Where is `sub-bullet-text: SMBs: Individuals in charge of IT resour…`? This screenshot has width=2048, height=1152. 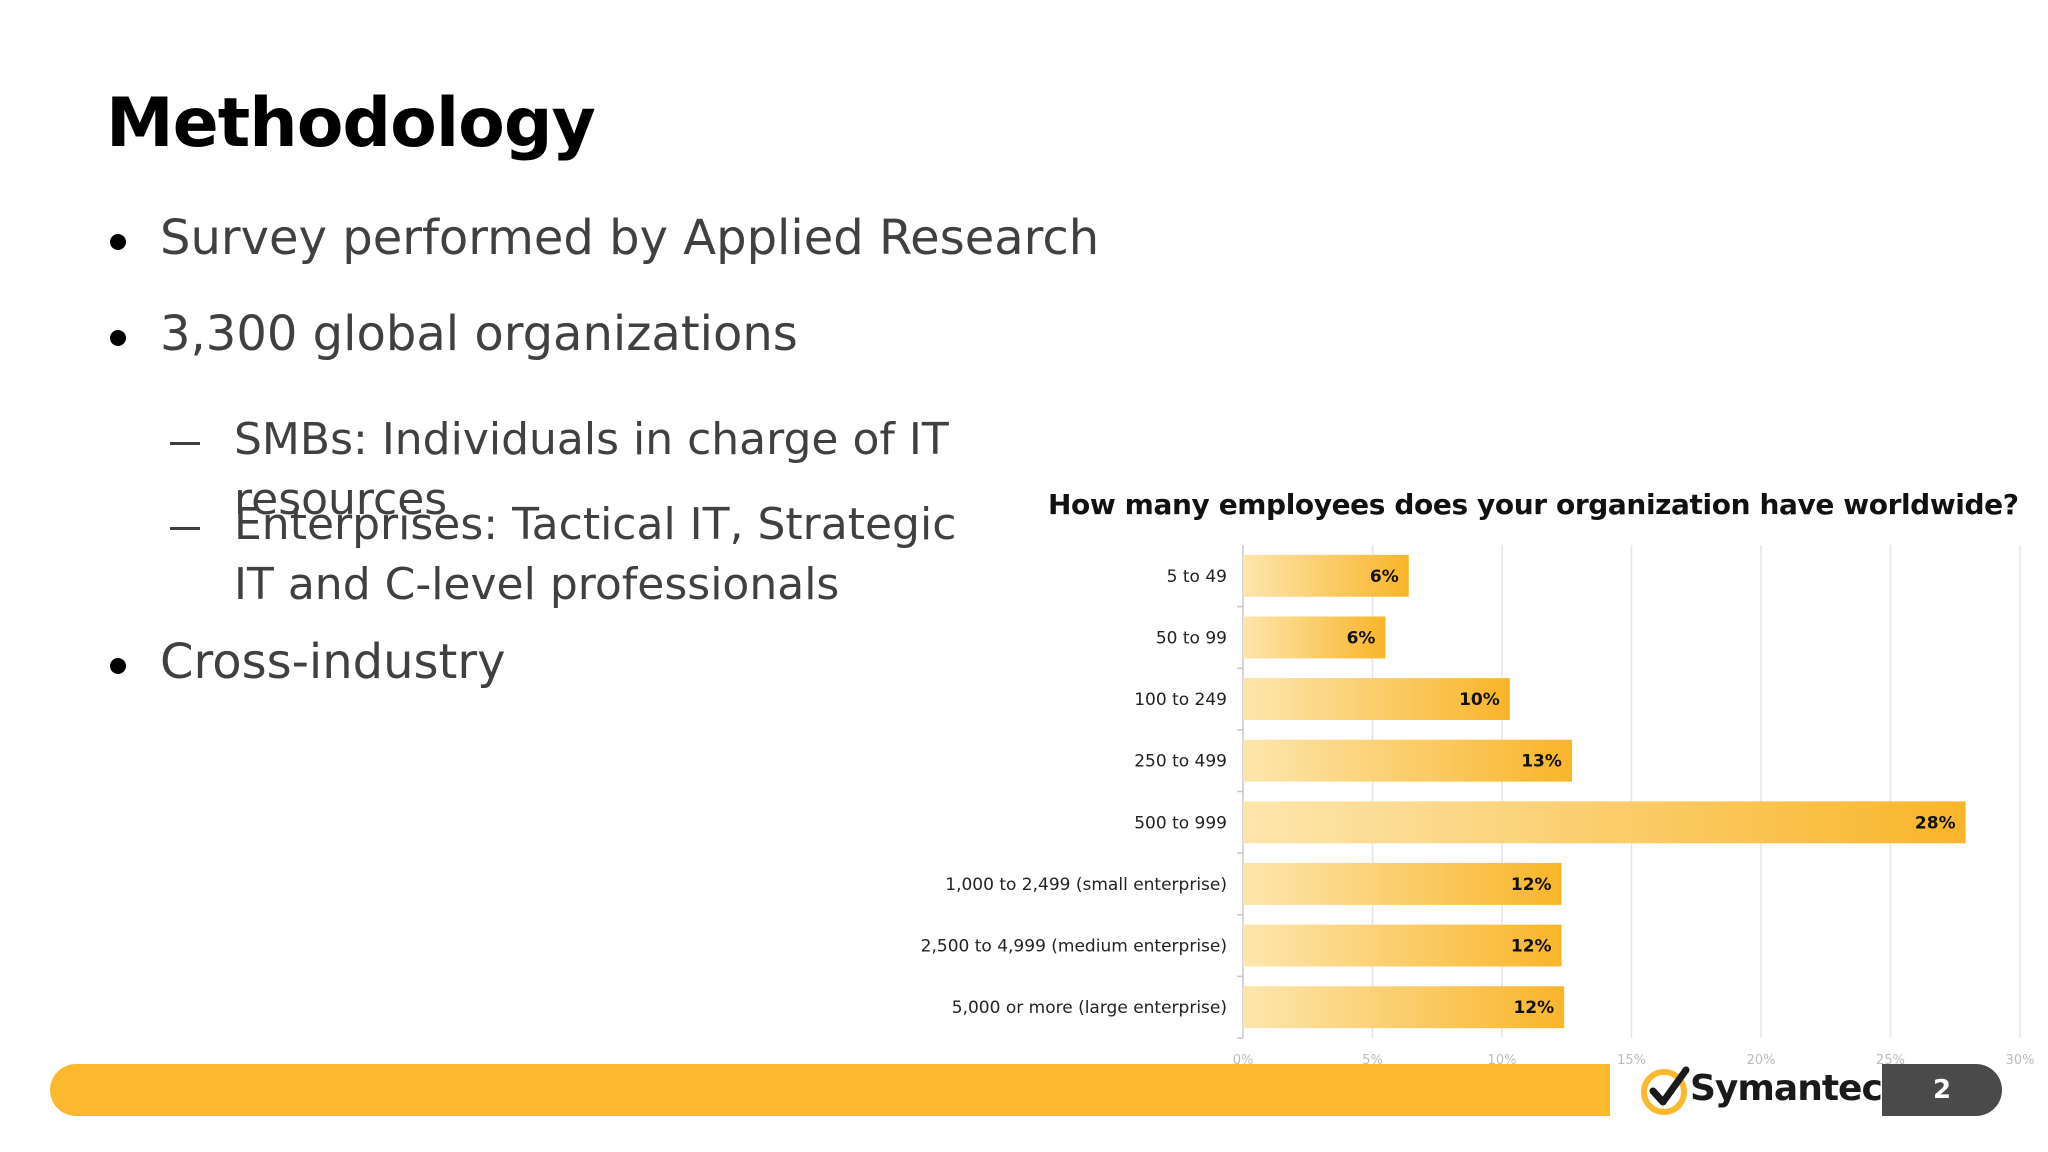 sub-bullet-text: SMBs: Individuals in charge of IT resour… is located at coordinates (591, 469).